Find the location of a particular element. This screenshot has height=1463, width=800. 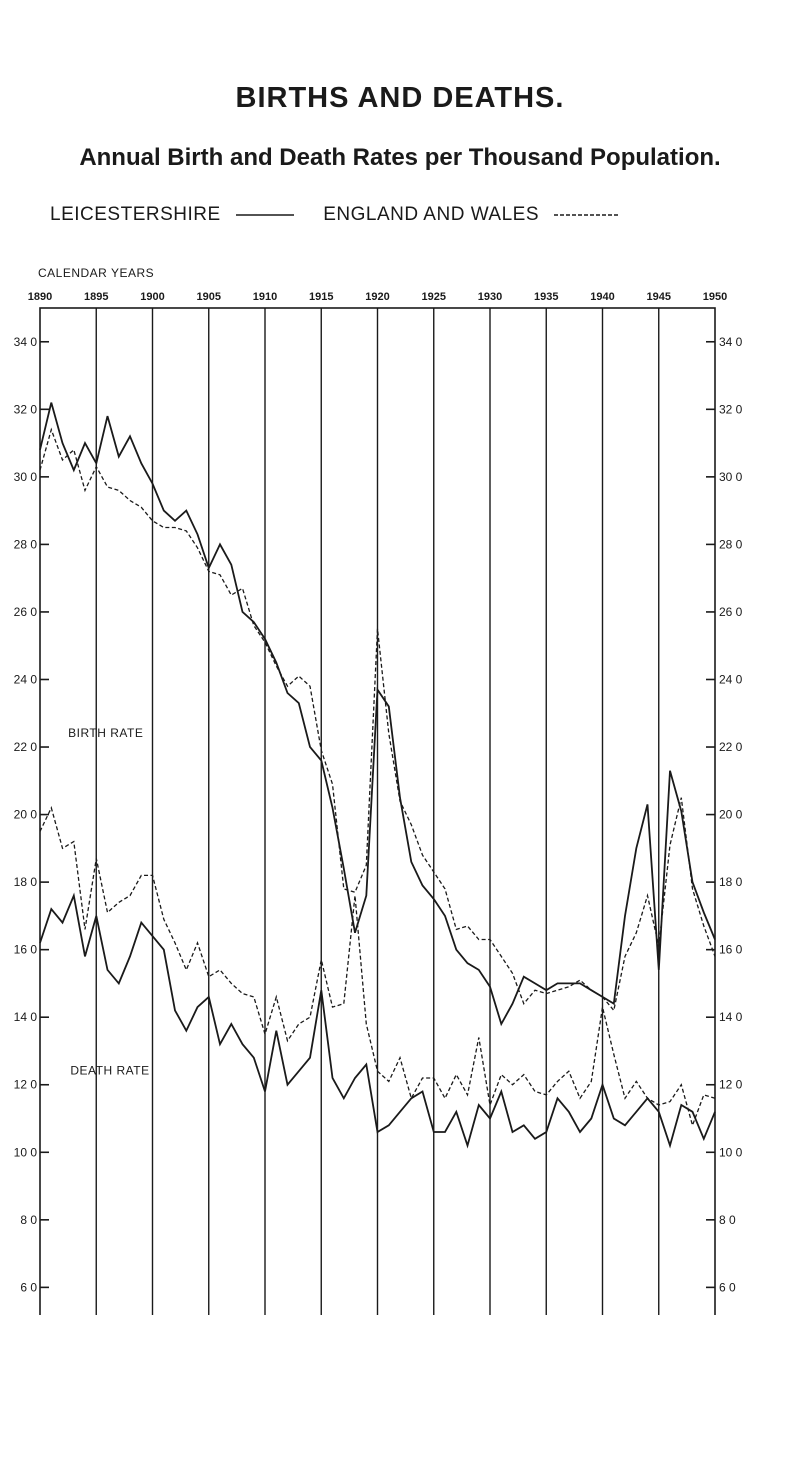

death-rate-label: DEATH RATE is located at coordinates (109, 1071).